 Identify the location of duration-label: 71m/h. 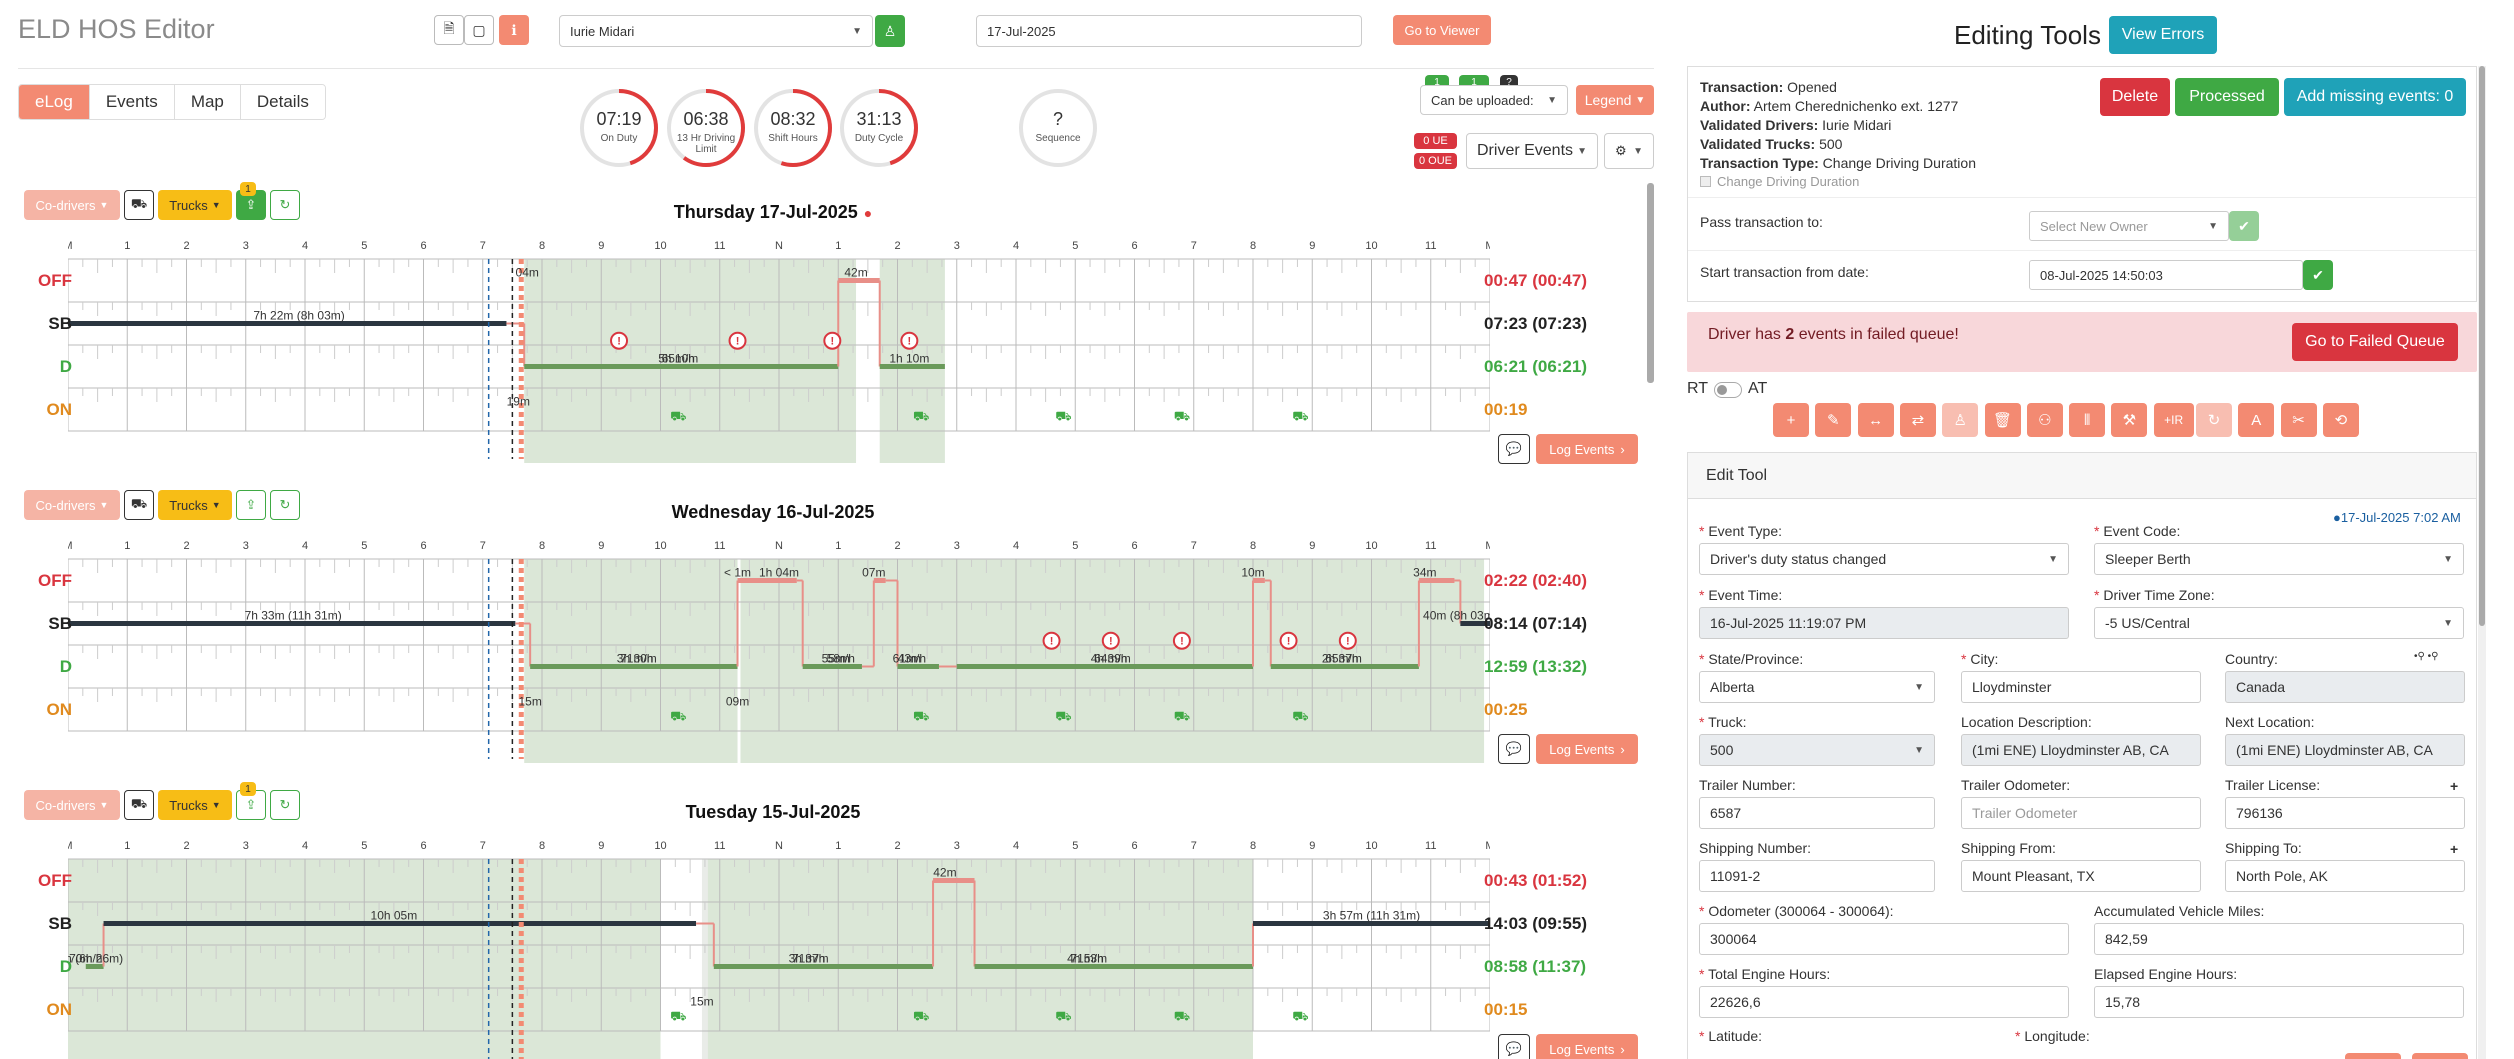
(808, 958).